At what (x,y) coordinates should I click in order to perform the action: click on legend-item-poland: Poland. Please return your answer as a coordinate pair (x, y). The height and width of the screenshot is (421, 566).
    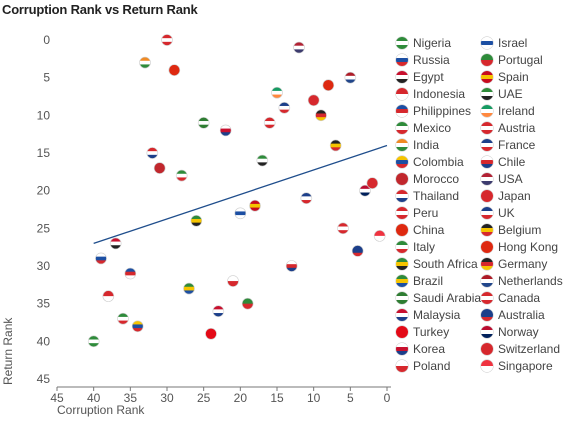
    Looking at the image, I should click on (423, 365).